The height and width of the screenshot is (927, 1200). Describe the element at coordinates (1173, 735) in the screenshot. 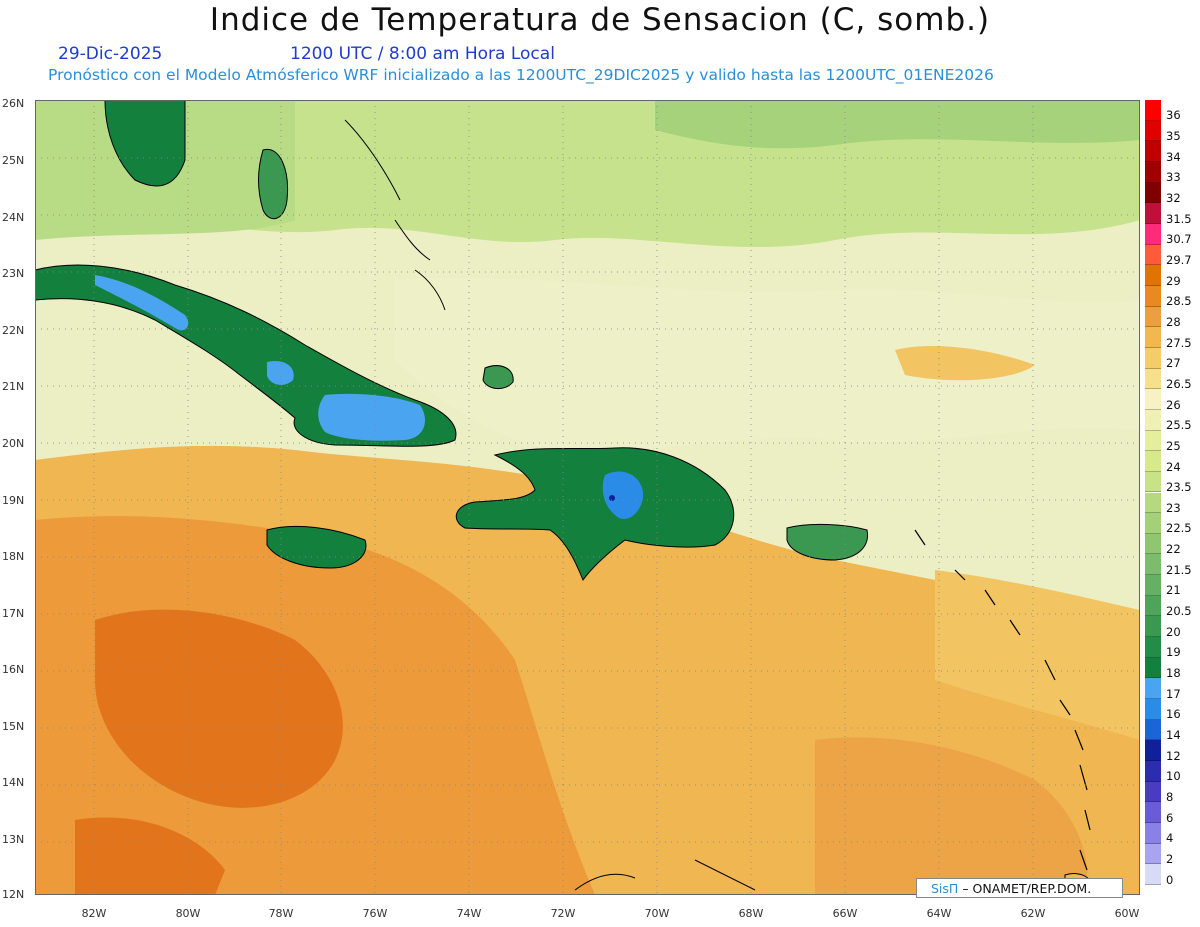

I see `colorbar-label: 14` at that location.